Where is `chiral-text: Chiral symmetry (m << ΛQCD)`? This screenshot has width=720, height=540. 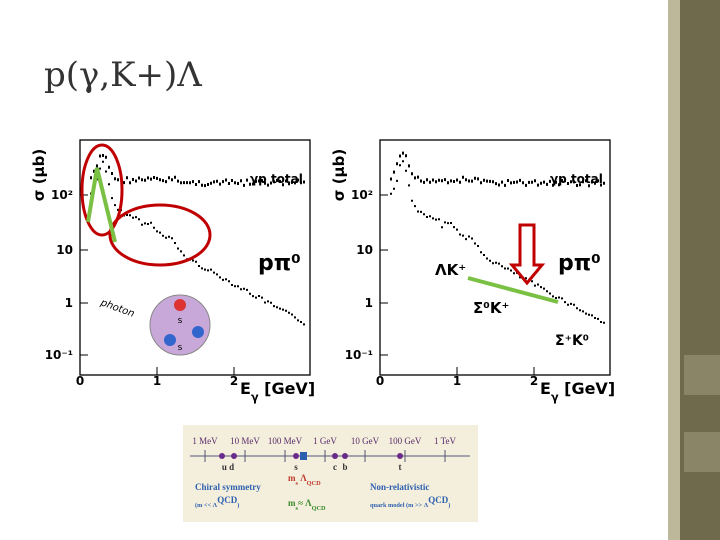 chiral-text: Chiral symmetry (m << ΛQCD) is located at coordinates (228, 495).